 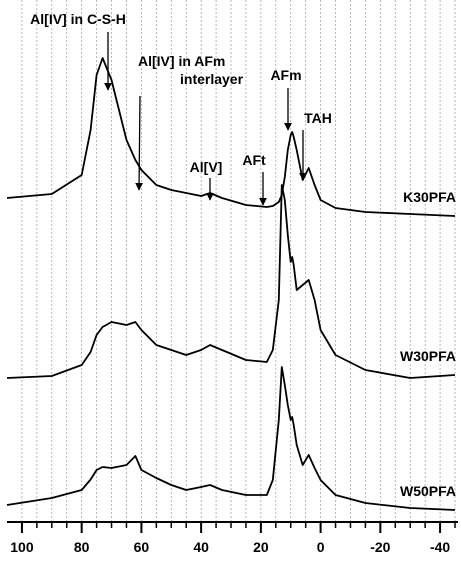 I want to click on annotation: TAH, so click(x=318, y=118).